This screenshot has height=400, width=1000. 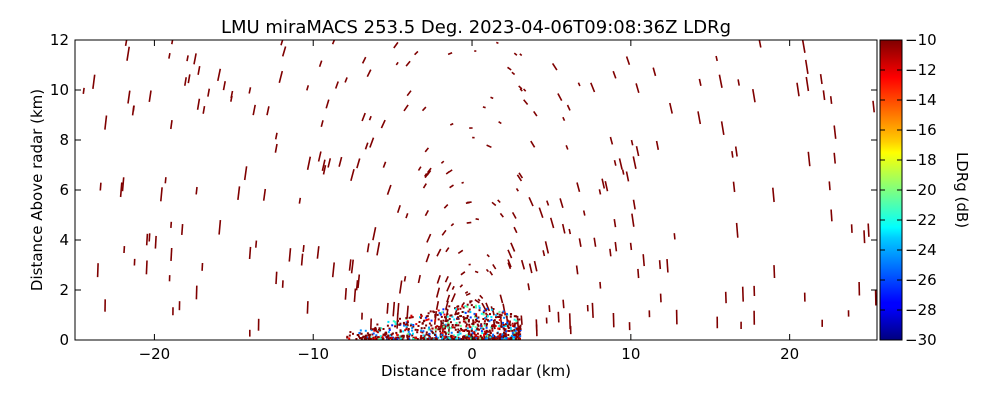 I want to click on y-tick-label: 8, so click(x=64, y=140).